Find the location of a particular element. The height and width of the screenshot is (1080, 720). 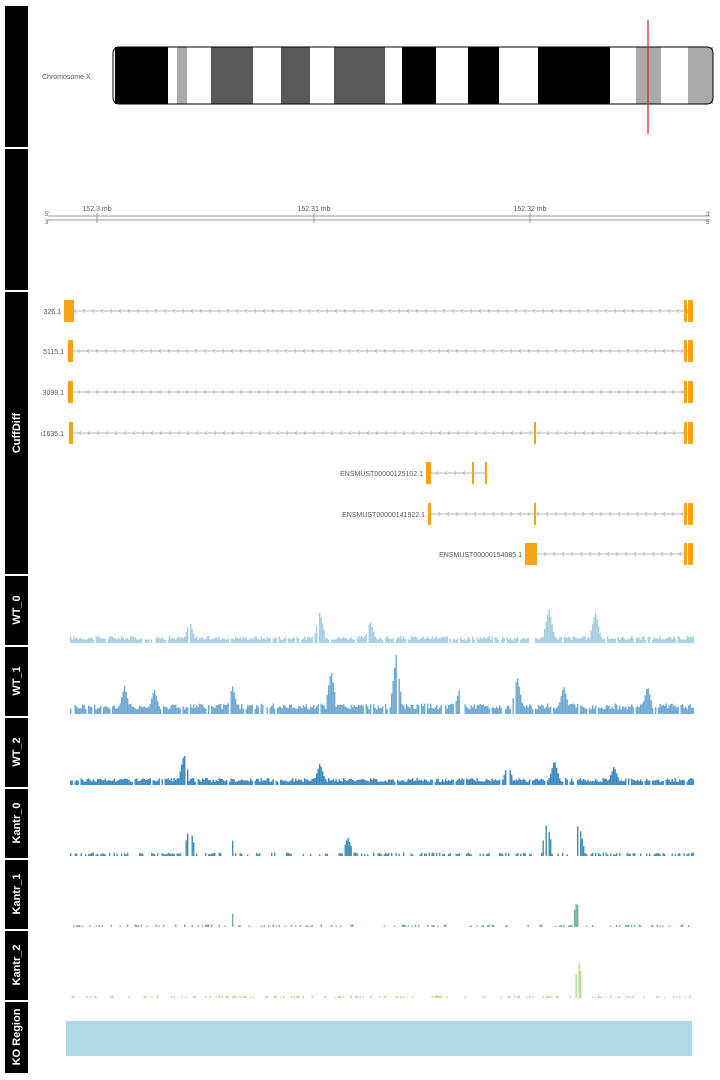

transcript-label-5: ENSMUST00000125102.1 is located at coordinates (381, 474).